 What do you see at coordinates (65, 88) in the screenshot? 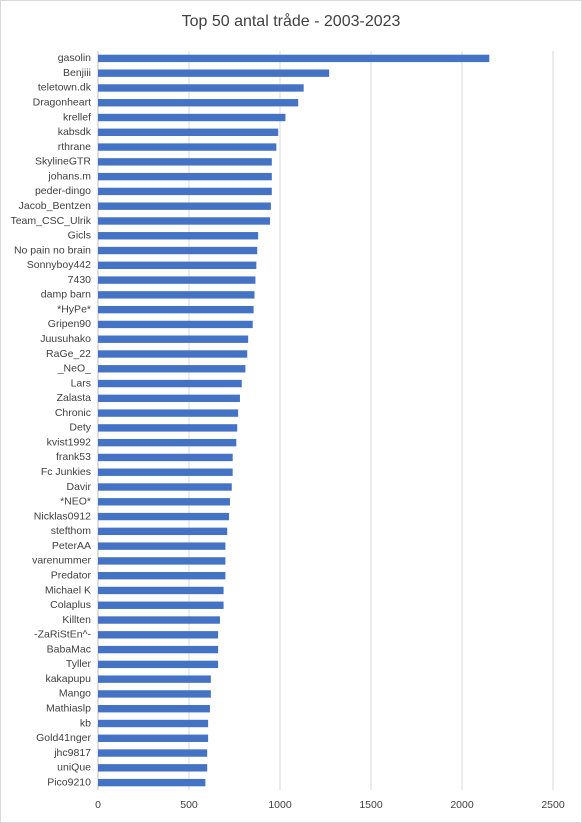
I see `y-tick-label: teletown.dk` at bounding box center [65, 88].